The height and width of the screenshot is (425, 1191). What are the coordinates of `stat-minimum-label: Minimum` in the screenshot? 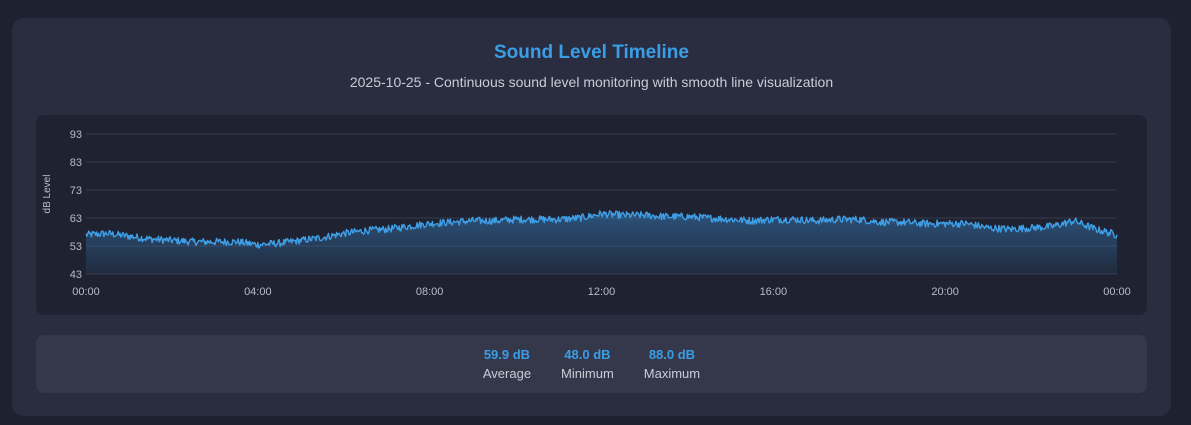 It's located at (587, 373).